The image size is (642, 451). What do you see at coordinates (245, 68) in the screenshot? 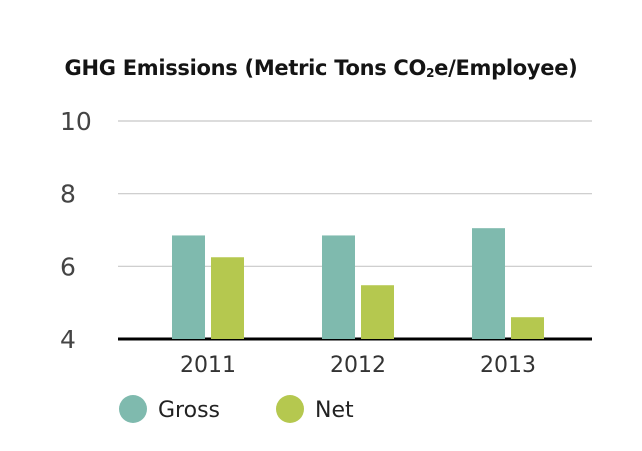
I see `chart-title-main: GHG Emissions (Metric Tons CO` at bounding box center [245, 68].